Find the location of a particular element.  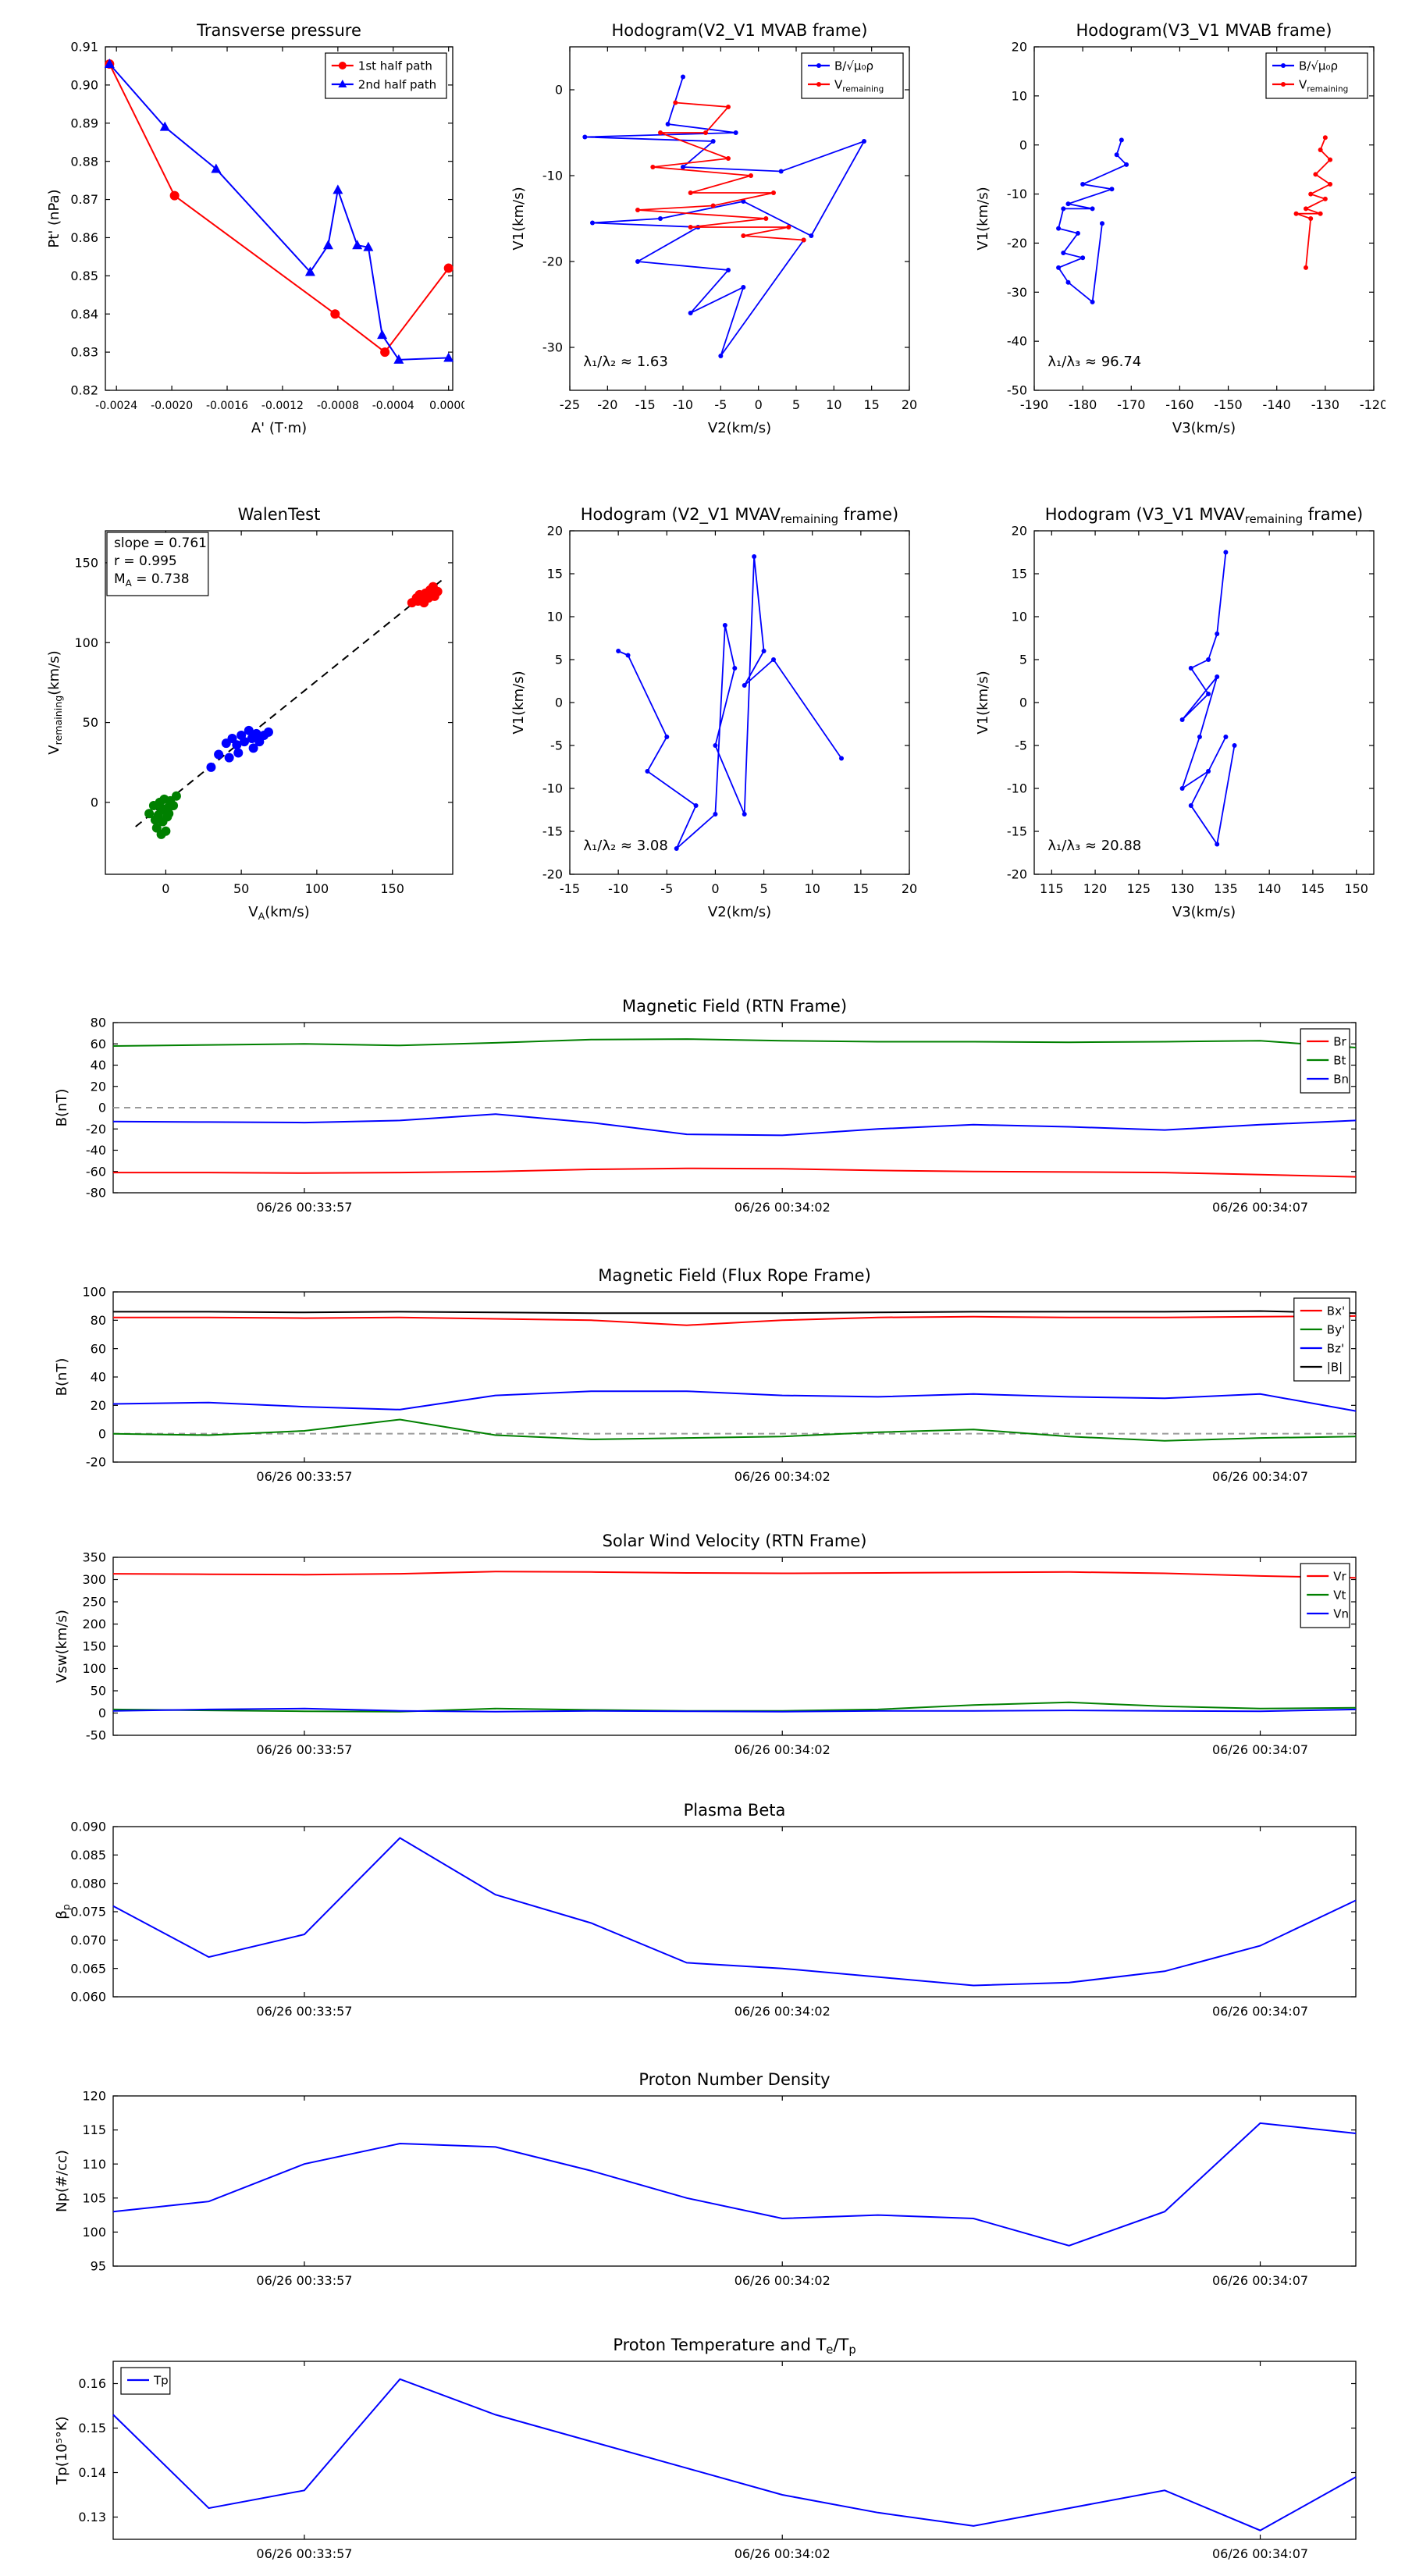

x-tick-label: 145 is located at coordinates (1313, 888).